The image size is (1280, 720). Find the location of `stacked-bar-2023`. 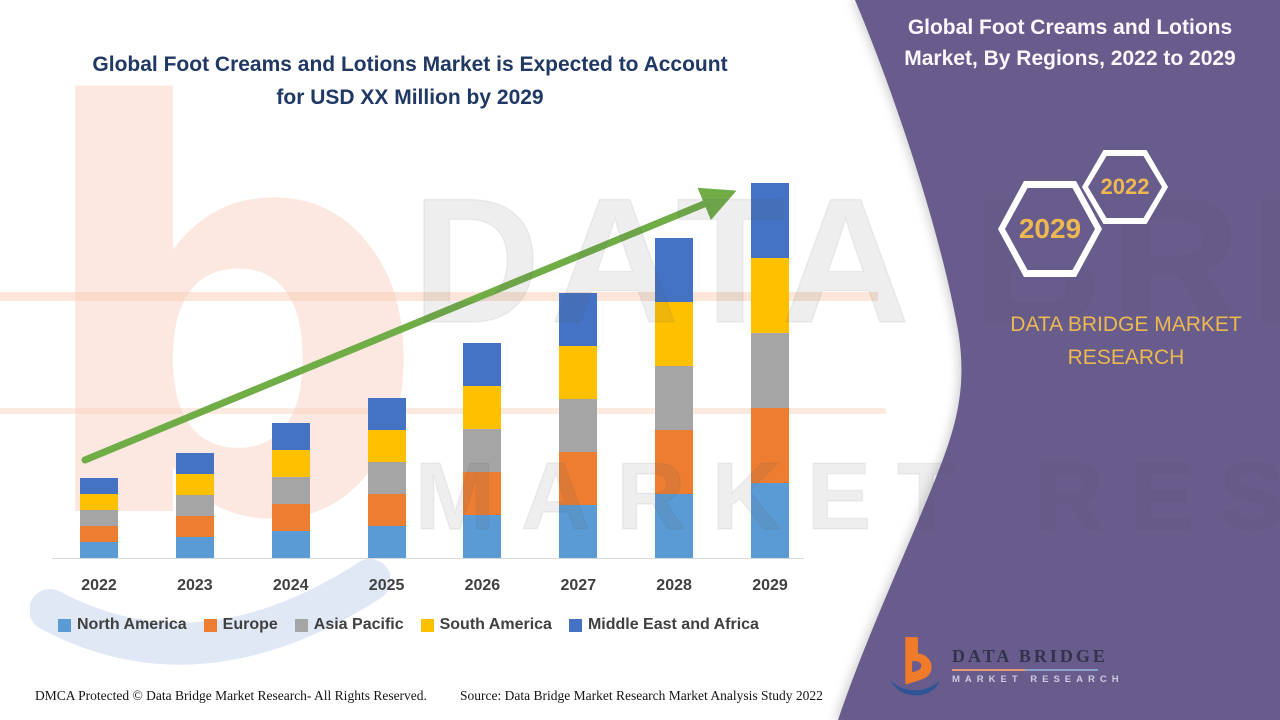

stacked-bar-2023 is located at coordinates (194, 505).